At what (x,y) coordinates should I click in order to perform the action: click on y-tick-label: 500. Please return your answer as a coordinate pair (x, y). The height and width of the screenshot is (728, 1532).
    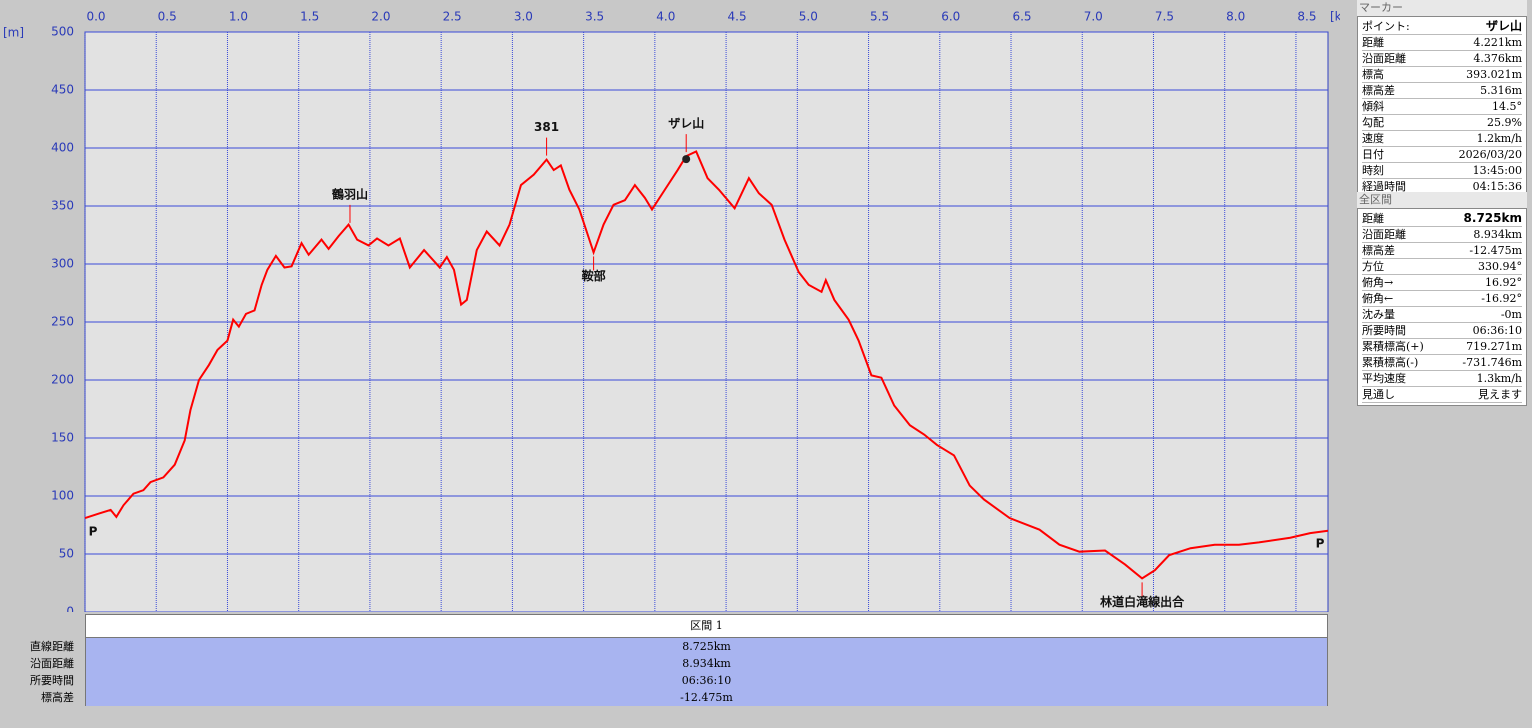
    Looking at the image, I should click on (62, 32).